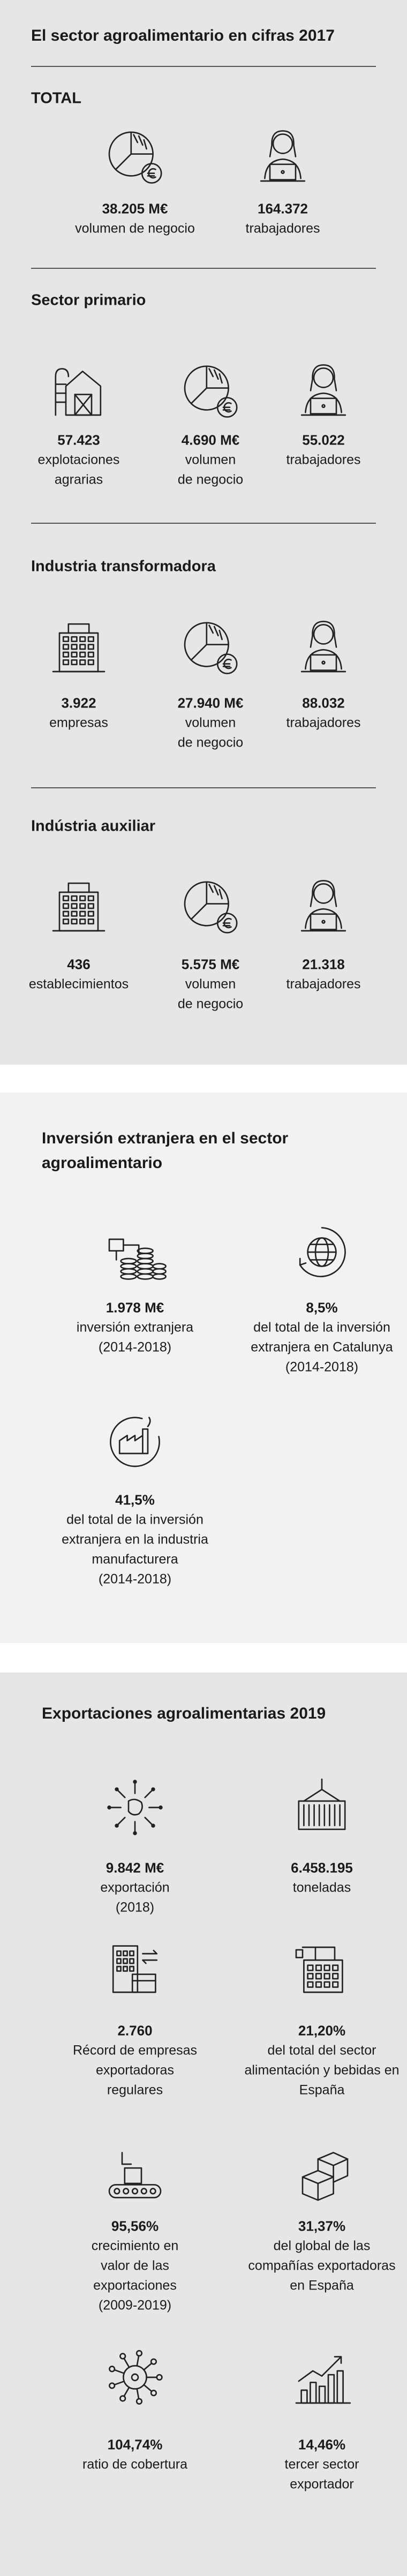 Image resolution: width=407 pixels, height=2576 pixels. Describe the element at coordinates (322, 2090) in the screenshot. I see `item-label: España` at that location.